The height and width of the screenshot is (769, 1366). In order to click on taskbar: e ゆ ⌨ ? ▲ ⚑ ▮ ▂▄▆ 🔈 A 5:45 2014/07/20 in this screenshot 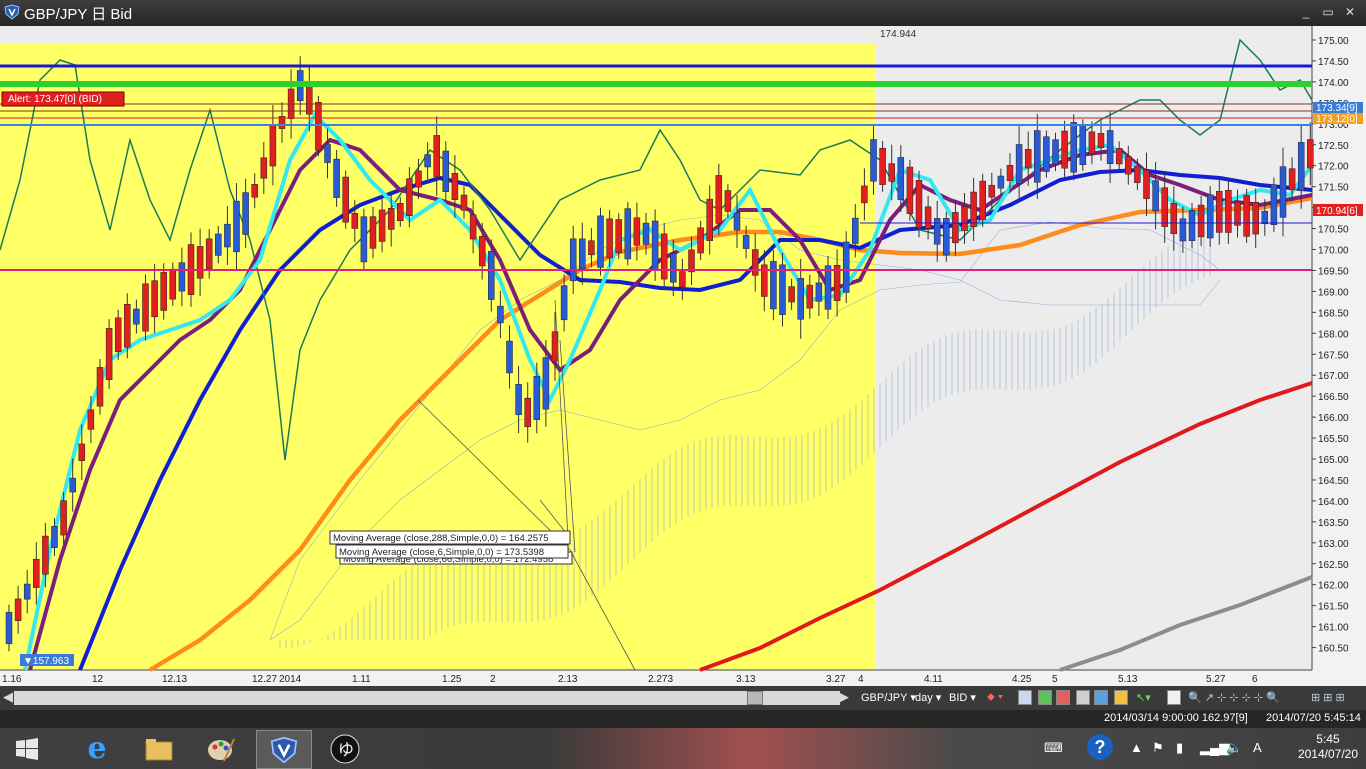, I will do `click(683, 748)`.